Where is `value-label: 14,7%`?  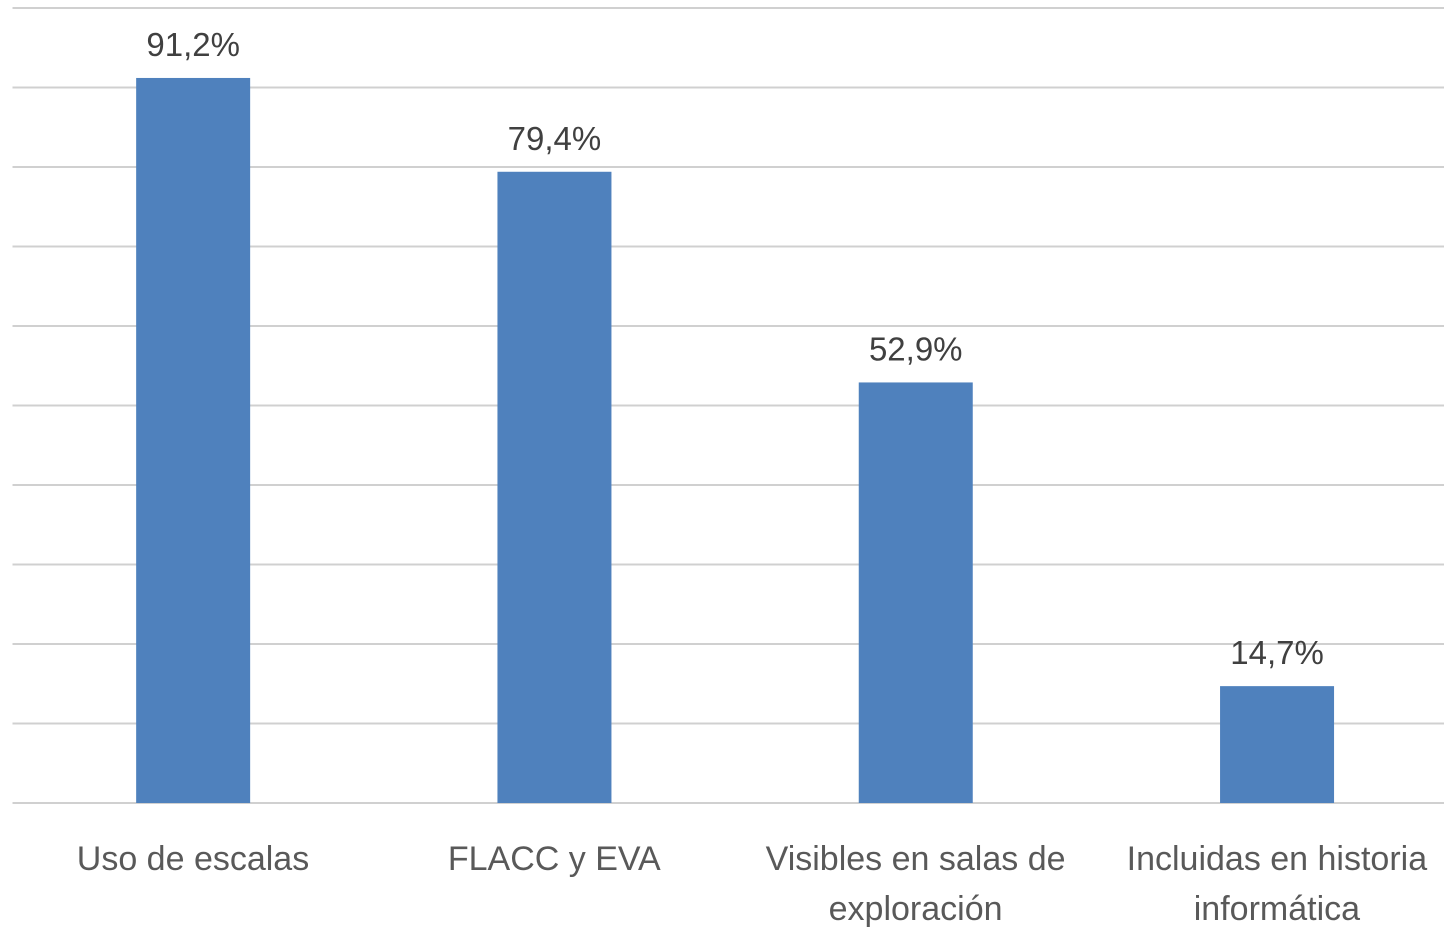 value-label: 14,7% is located at coordinates (1277, 652).